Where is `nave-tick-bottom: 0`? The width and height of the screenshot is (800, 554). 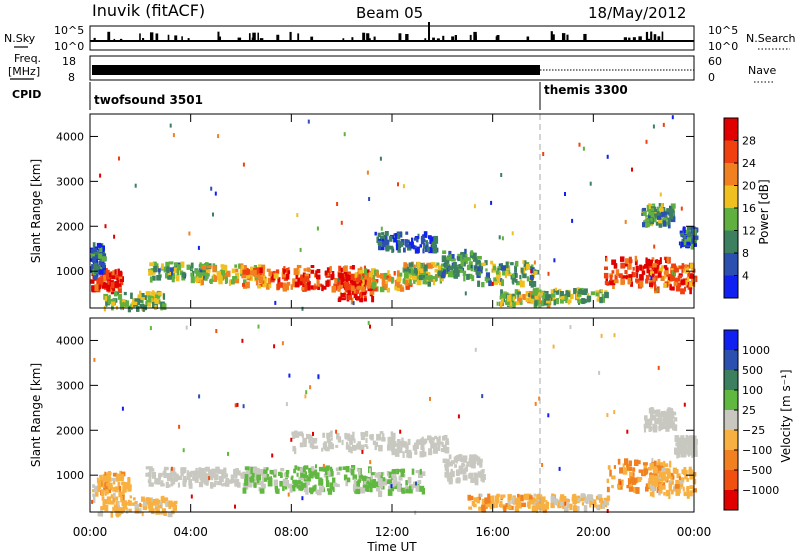
nave-tick-bottom: 0 is located at coordinates (711, 77).